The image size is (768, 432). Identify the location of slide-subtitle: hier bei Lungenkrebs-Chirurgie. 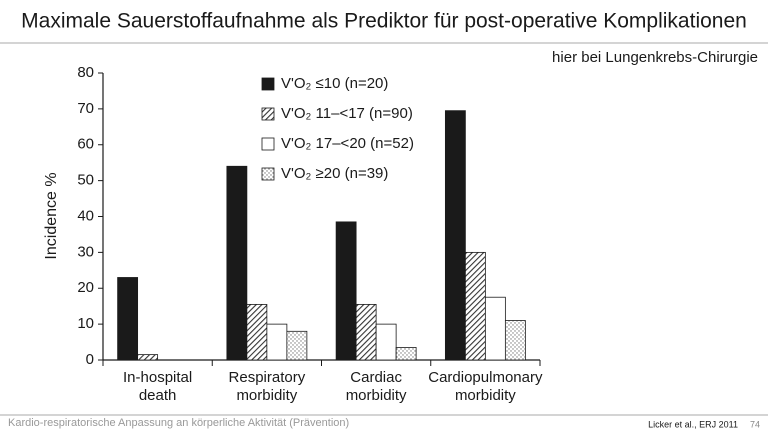
(655, 57).